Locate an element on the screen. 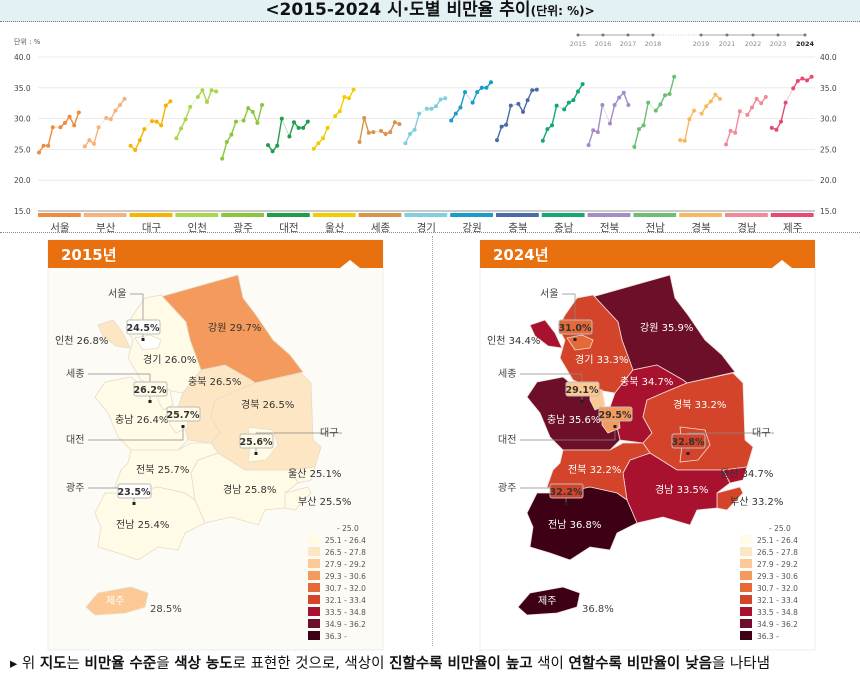 Image resolution: width=860 pixels, height=697 pixels. region-label: 충남 35.6% is located at coordinates (573, 420).